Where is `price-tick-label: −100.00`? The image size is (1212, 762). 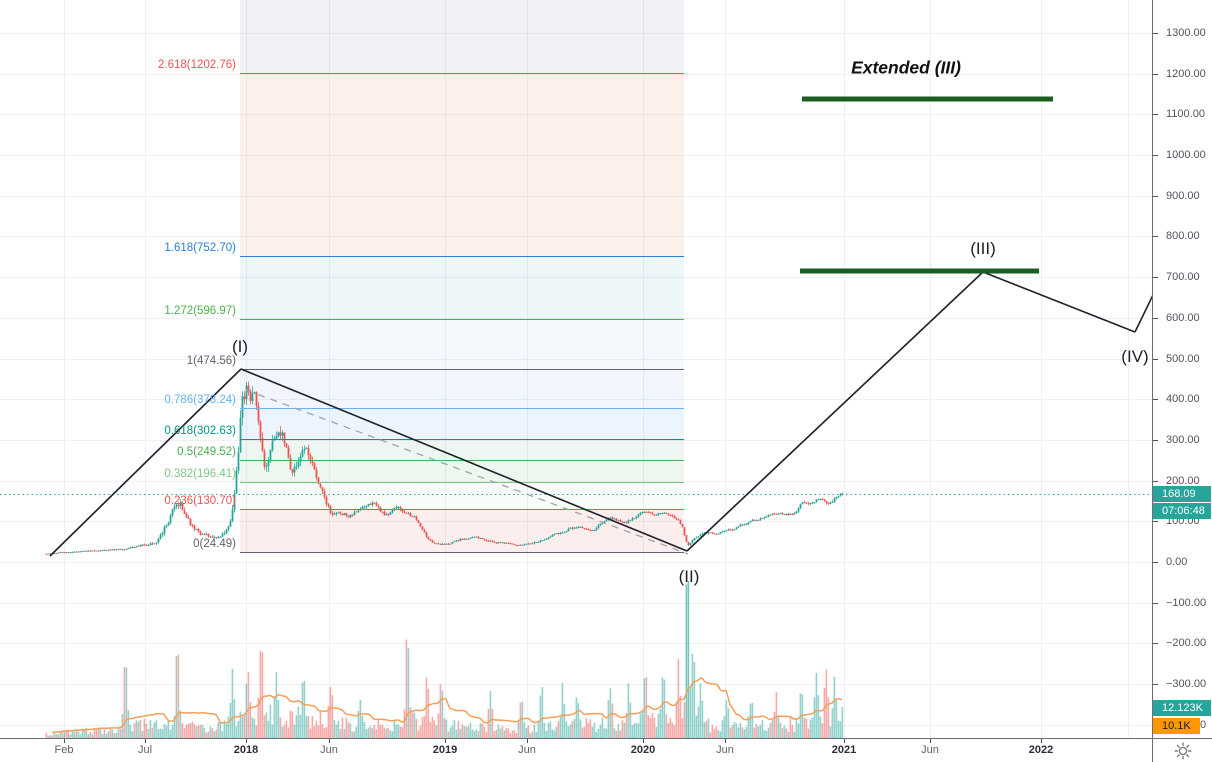 price-tick-label: −100.00 is located at coordinates (1186, 602).